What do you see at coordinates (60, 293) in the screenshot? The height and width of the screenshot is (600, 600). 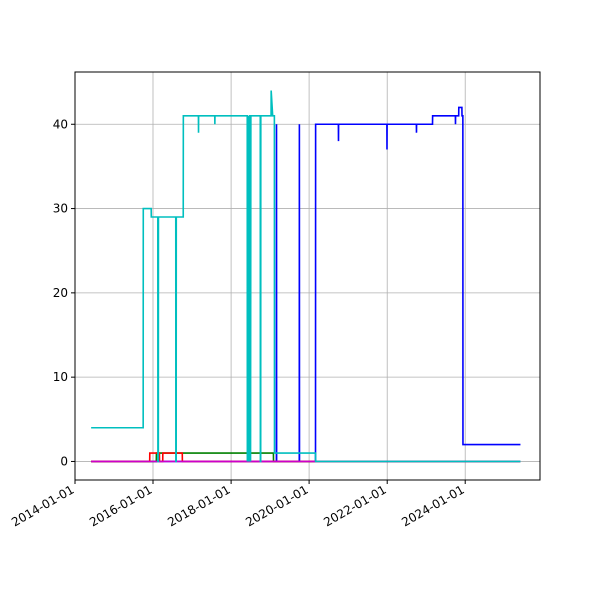 I see `y-tick-label: 20` at bounding box center [60, 293].